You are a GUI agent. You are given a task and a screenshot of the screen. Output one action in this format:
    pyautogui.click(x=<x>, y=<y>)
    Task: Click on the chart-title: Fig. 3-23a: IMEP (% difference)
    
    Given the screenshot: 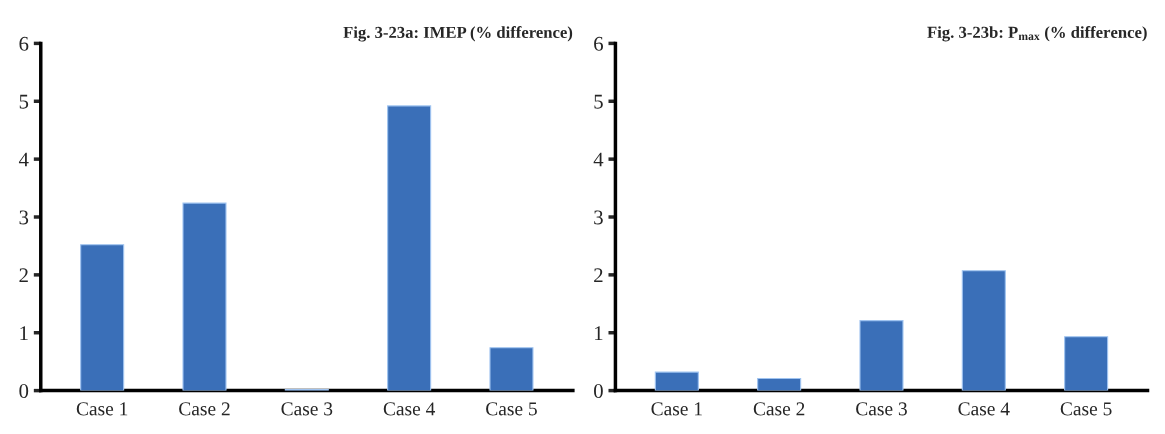 What is the action you would take?
    pyautogui.click(x=458, y=34)
    